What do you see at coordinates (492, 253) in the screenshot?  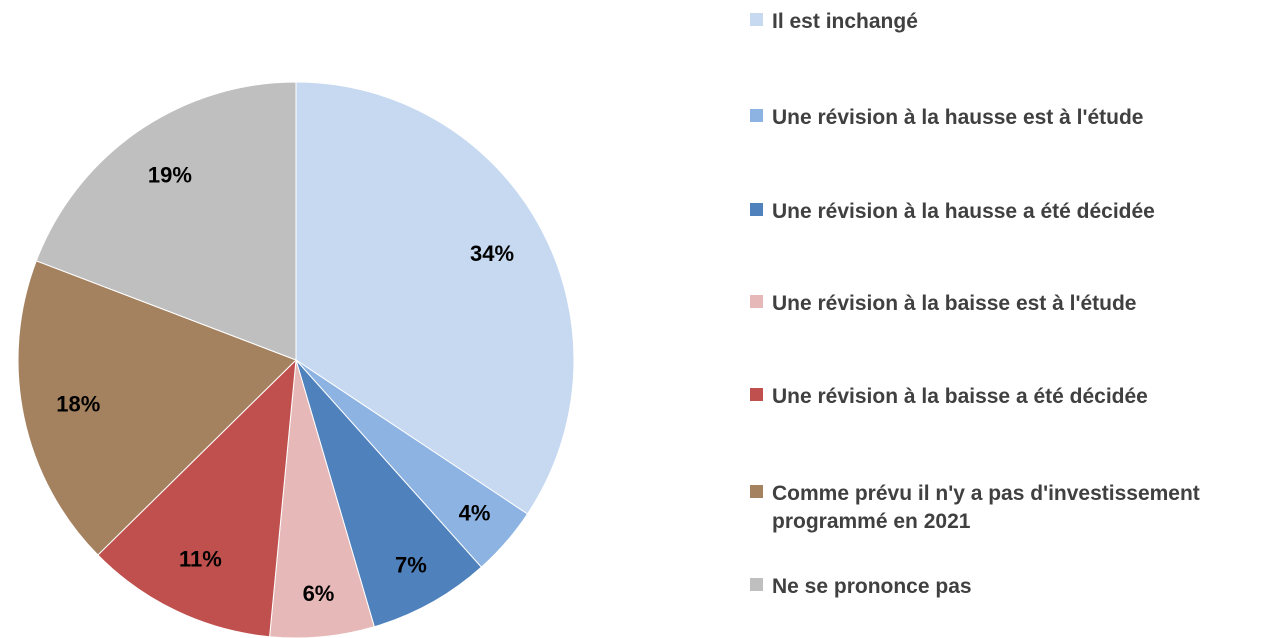 I see `data-label: 34%` at bounding box center [492, 253].